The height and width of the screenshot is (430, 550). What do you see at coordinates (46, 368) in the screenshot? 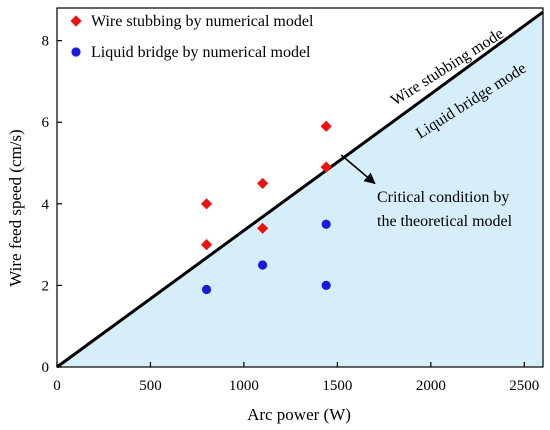
I see `y-tick-label: 0` at bounding box center [46, 368].